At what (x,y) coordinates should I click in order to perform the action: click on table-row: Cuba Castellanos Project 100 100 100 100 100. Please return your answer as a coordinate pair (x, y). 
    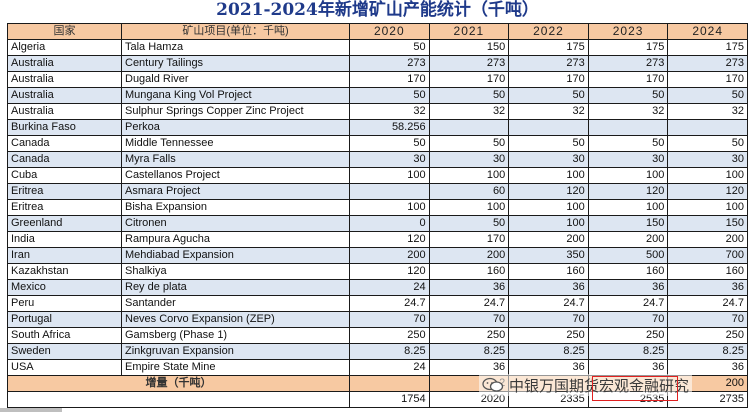
    Looking at the image, I should click on (377, 175).